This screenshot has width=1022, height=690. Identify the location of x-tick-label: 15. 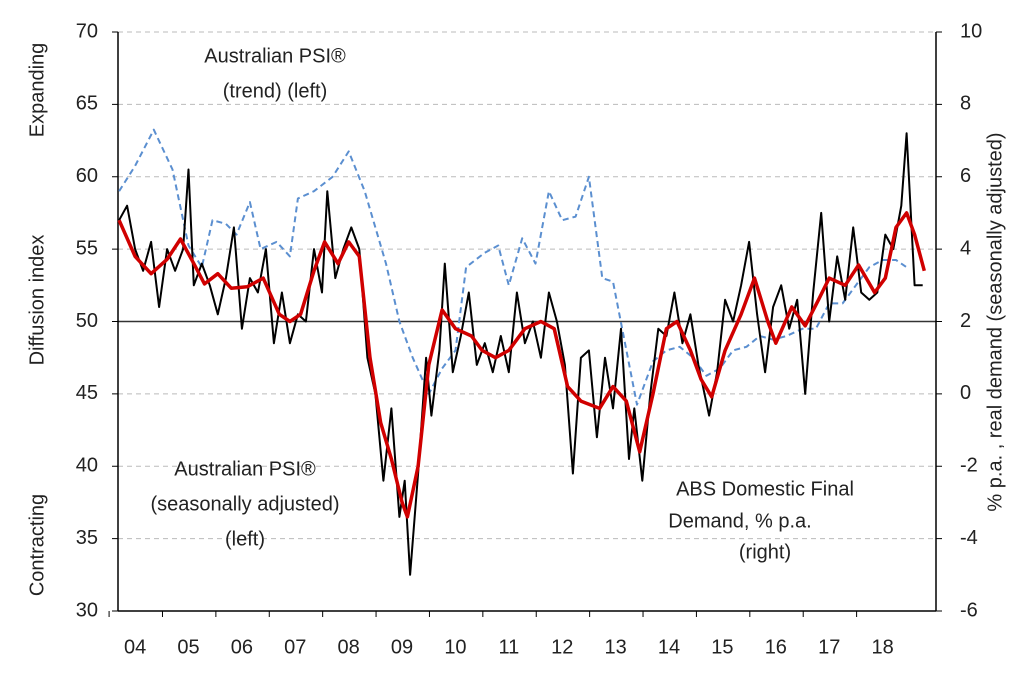
(722, 647).